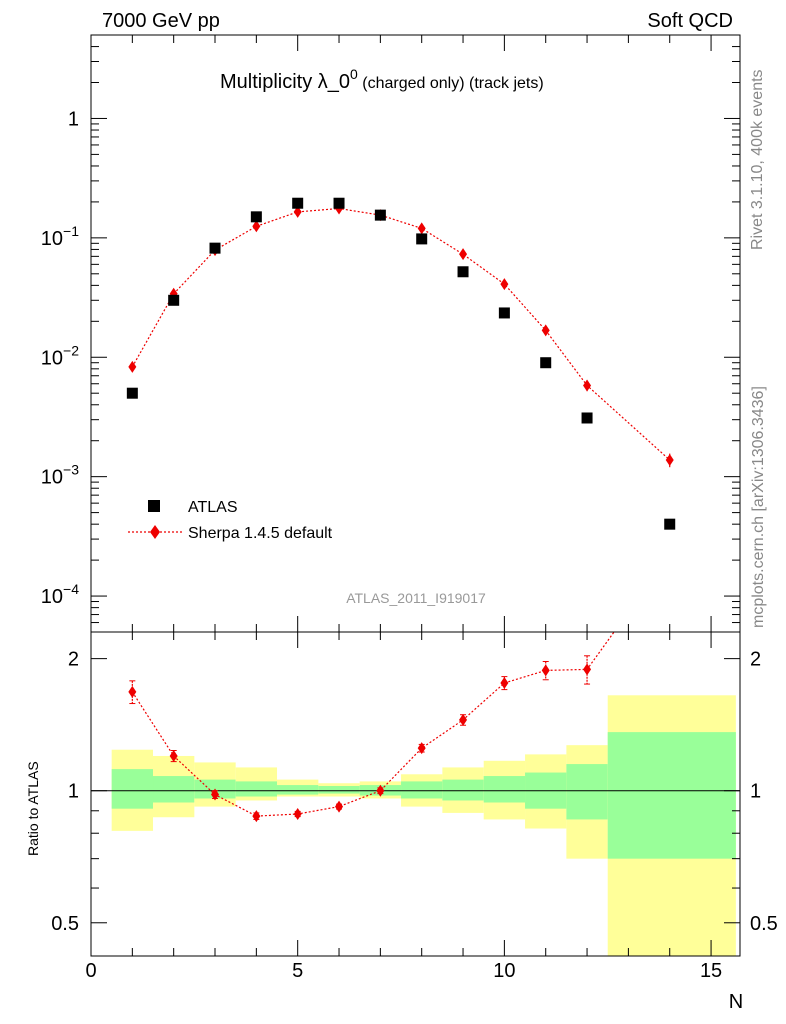 The height and width of the screenshot is (1024, 786). Describe the element at coordinates (416, 598) in the screenshot. I see `analysis-tag: ATLAS_2011_I919017` at that location.